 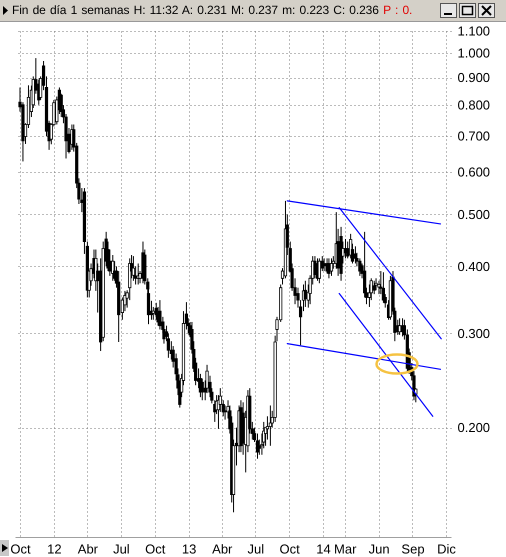 I want to click on y-tick-label: 0.400, so click(x=474, y=266).